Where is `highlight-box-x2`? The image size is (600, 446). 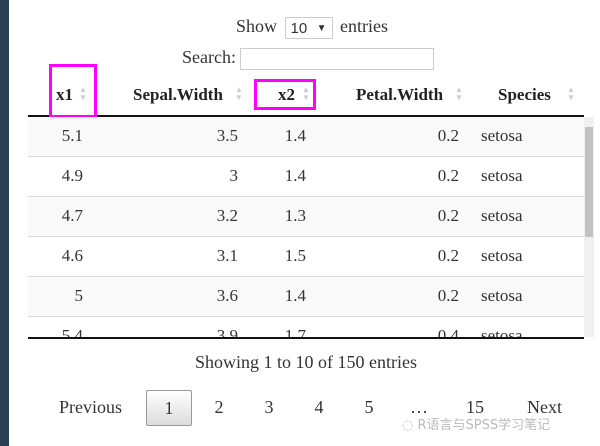
highlight-box-x2 is located at coordinates (285, 94).